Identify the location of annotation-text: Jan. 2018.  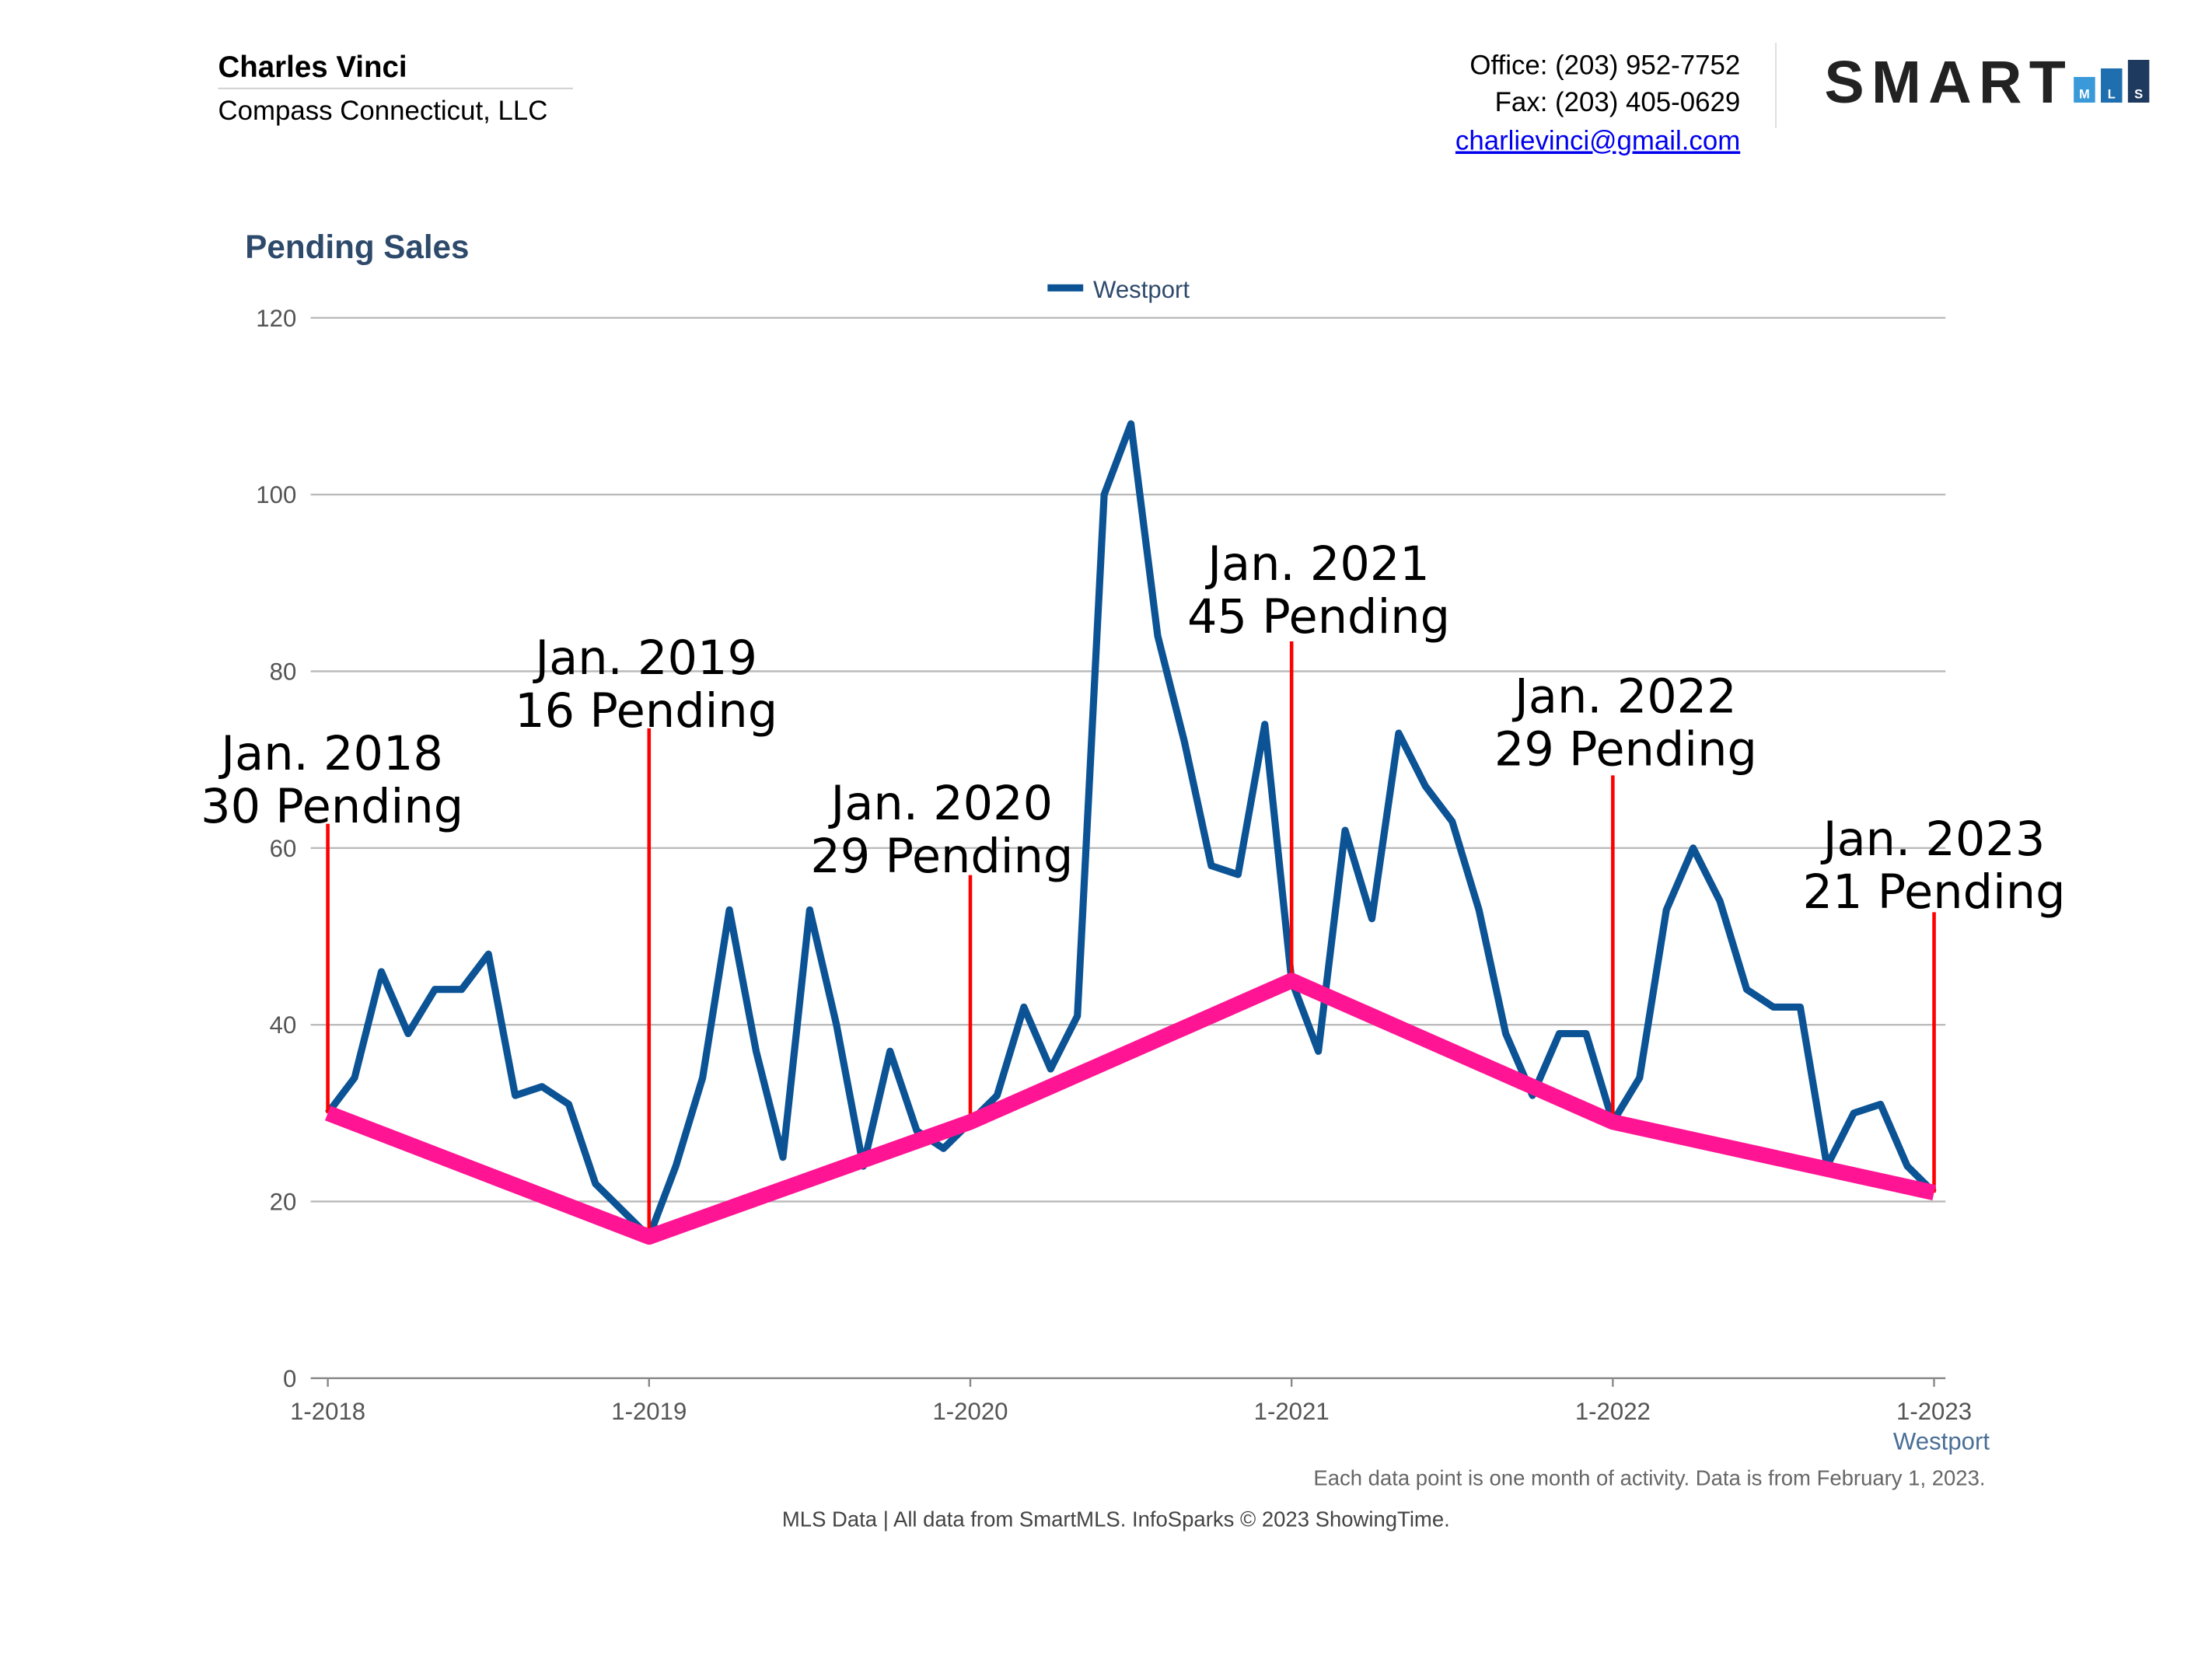
(330, 754).